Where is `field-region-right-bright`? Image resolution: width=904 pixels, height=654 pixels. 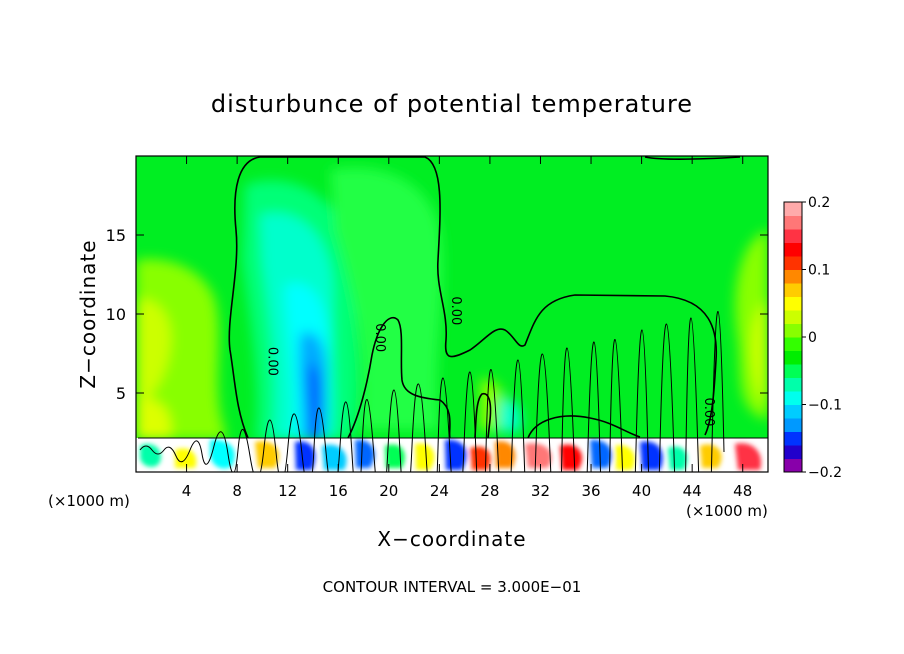
field-region-right-bright is located at coordinates (759, 352).